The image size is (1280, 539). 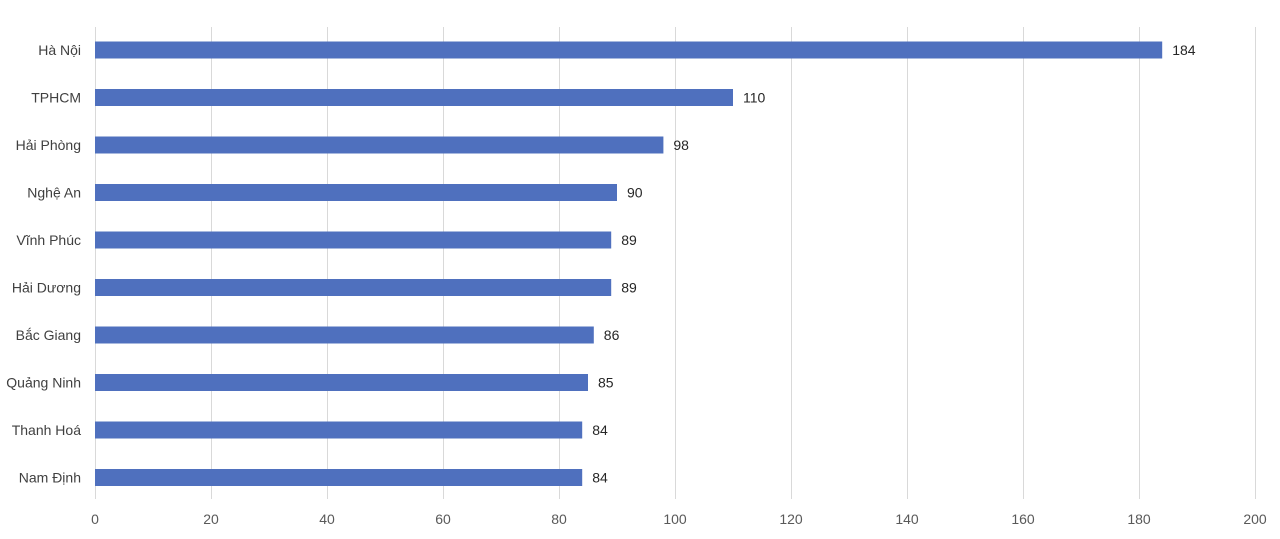 I want to click on category-label: Bắc Giang, so click(x=48, y=335).